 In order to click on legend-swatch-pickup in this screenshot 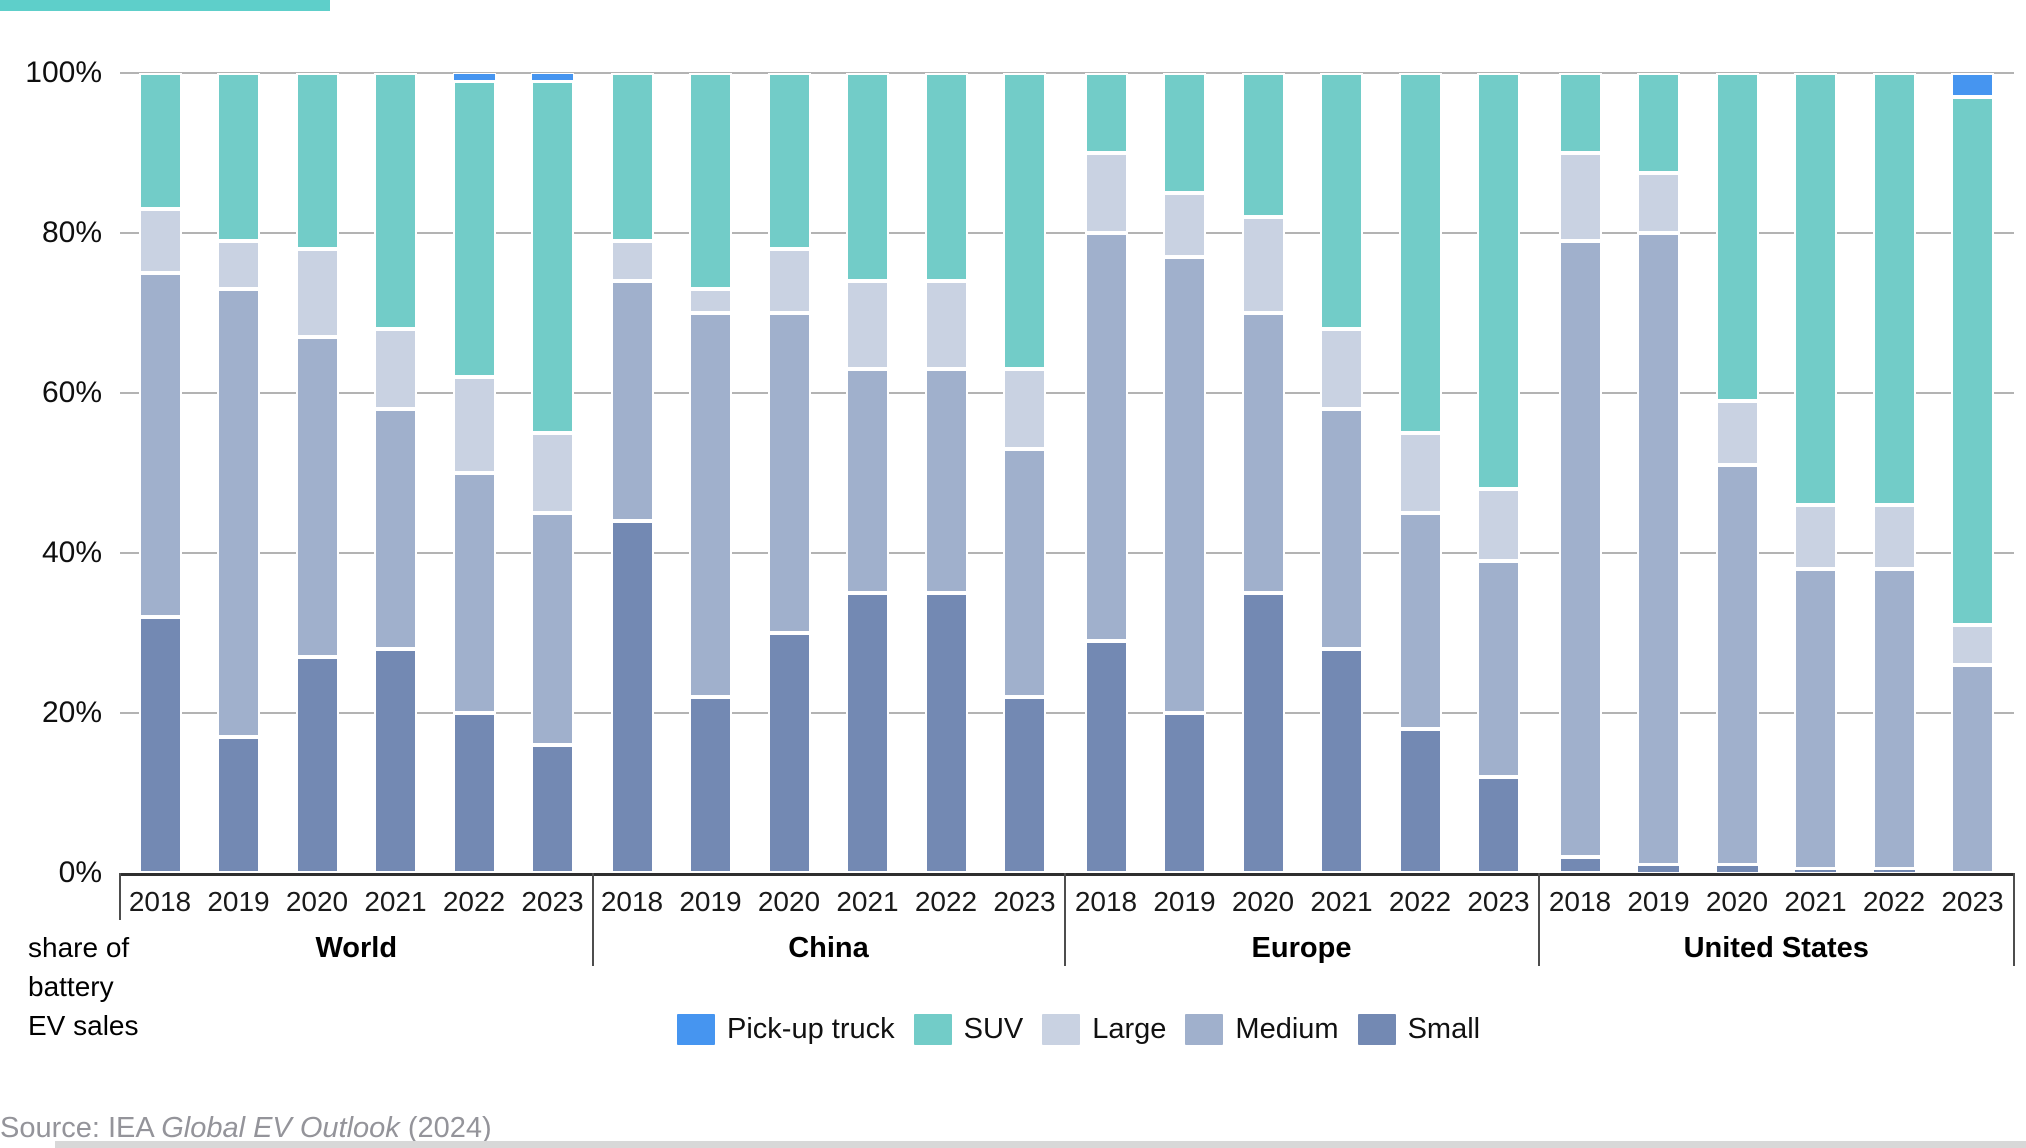, I will do `click(696, 1029)`.